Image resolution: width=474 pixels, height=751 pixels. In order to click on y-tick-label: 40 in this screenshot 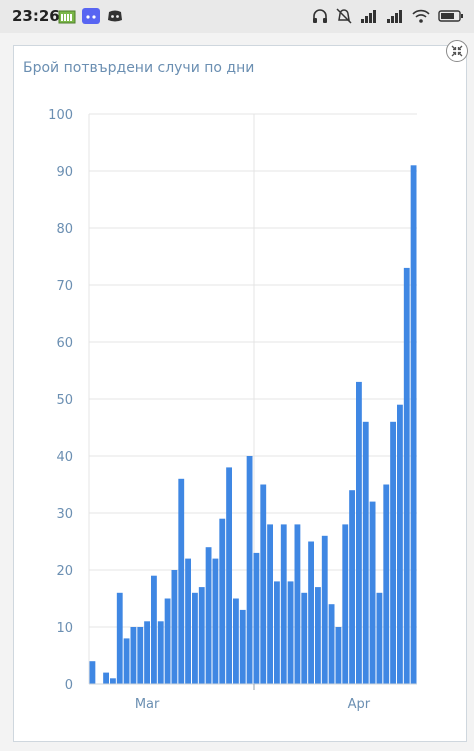, I will do `click(64, 457)`.